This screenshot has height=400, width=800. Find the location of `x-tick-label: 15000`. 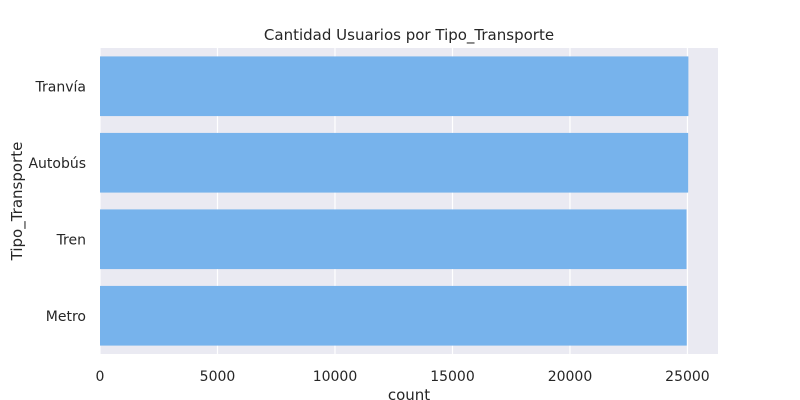

x-tick-label: 15000 is located at coordinates (452, 377).